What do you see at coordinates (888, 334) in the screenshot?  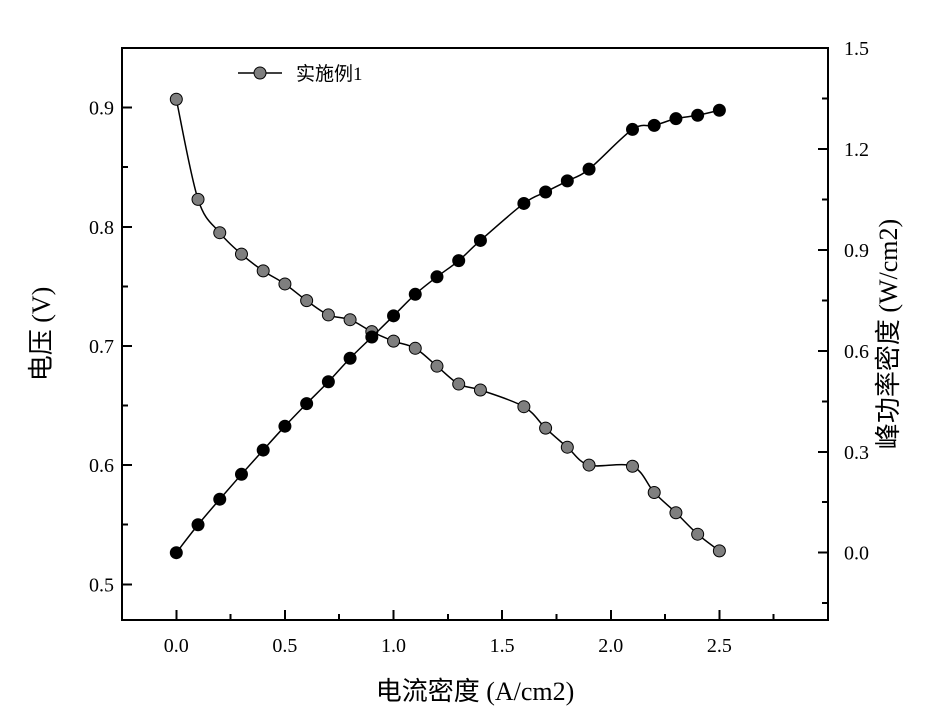 I see `y-right-axis-title: 峰功率密度 (W/cm2)` at bounding box center [888, 334].